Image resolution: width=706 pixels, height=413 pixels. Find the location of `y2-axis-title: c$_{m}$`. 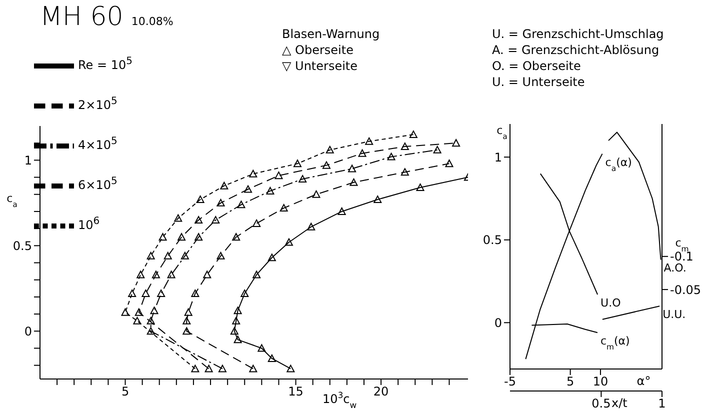

y2-axis-title: c$_{m}$ is located at coordinates (682, 244).